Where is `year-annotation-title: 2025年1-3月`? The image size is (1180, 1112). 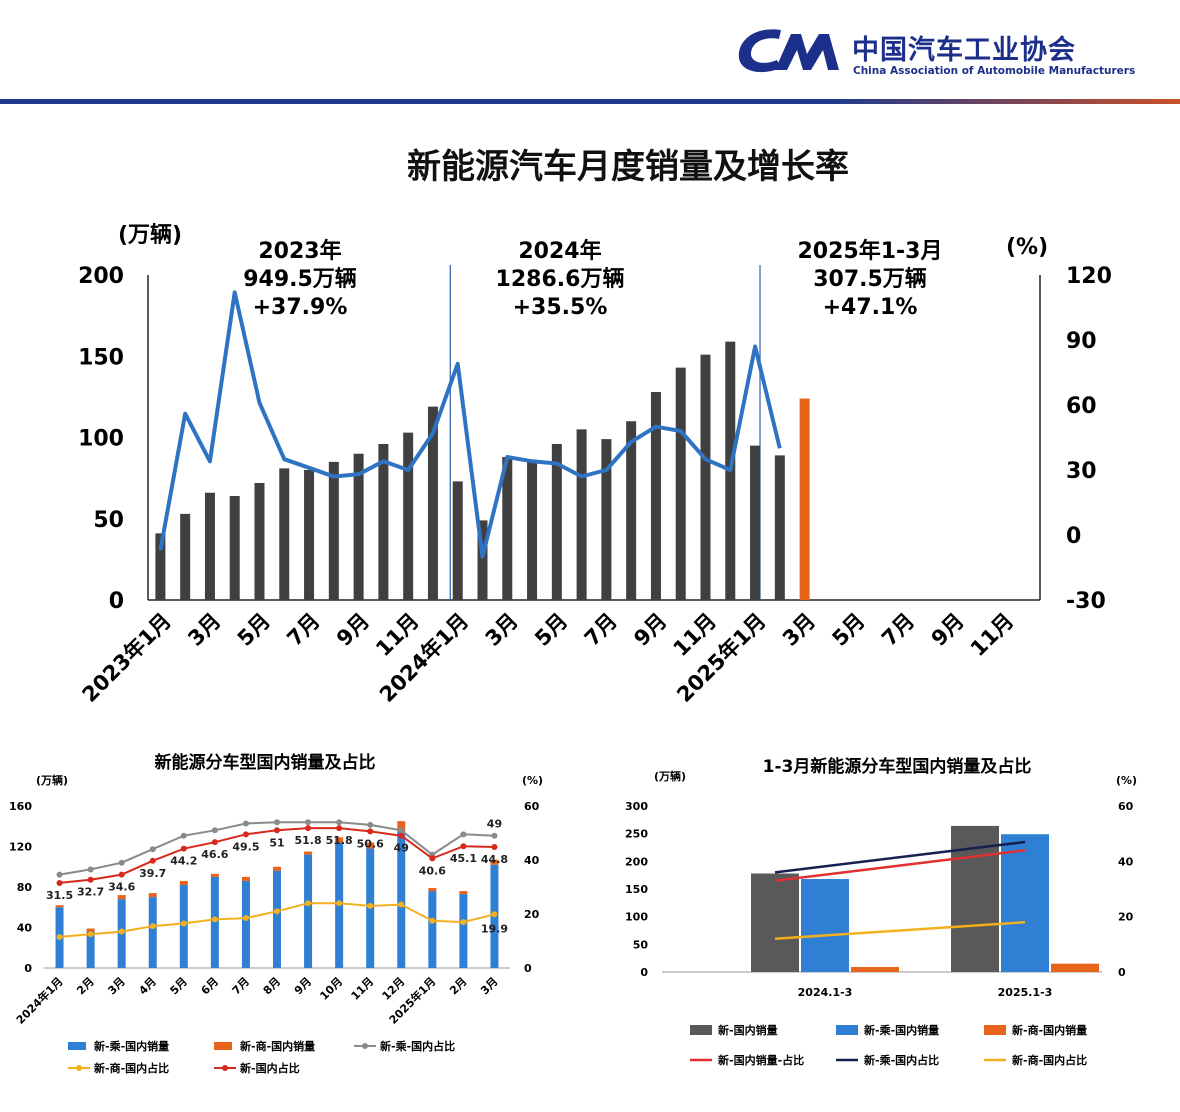
year-annotation-title: 2025年1-3月 is located at coordinates (870, 251).